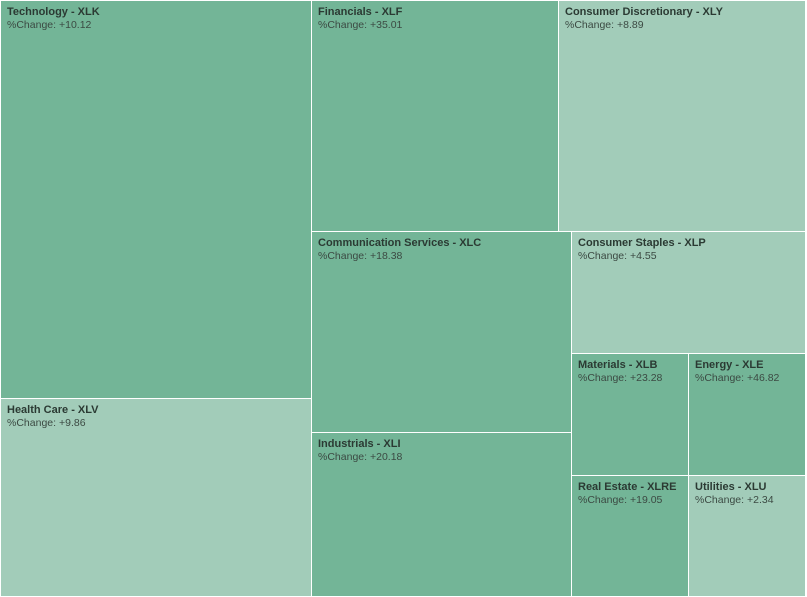  I want to click on tile-label: Real Estate - XLRE, so click(627, 487).